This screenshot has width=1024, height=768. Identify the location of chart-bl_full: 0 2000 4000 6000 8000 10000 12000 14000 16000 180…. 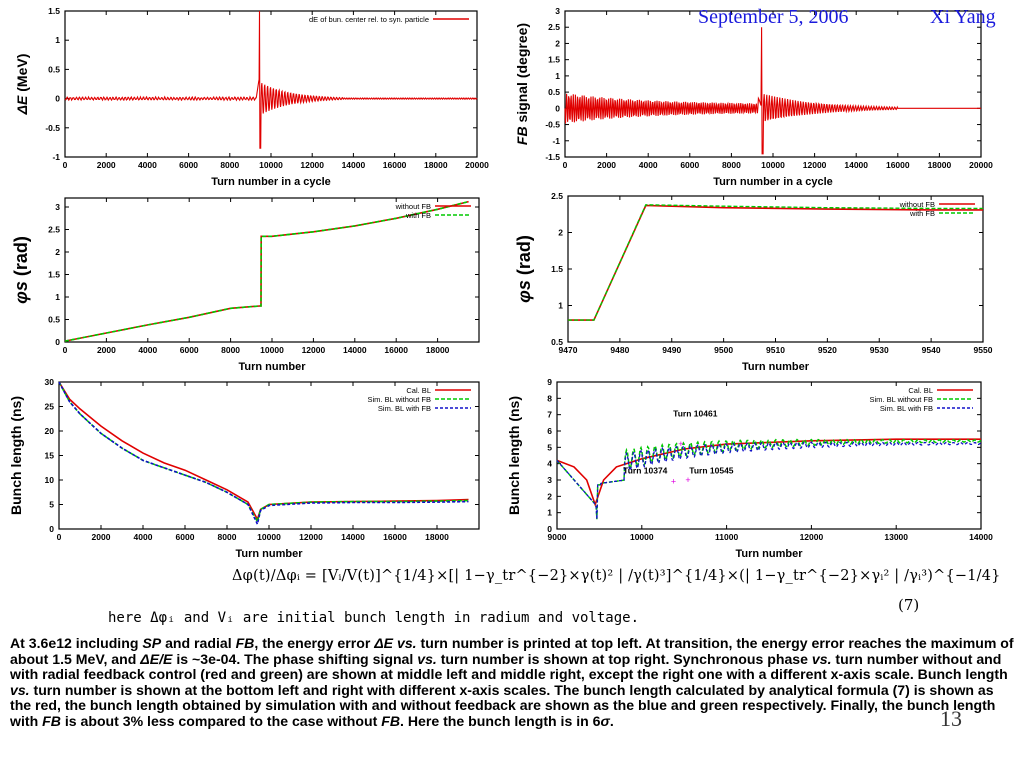
(243, 468).